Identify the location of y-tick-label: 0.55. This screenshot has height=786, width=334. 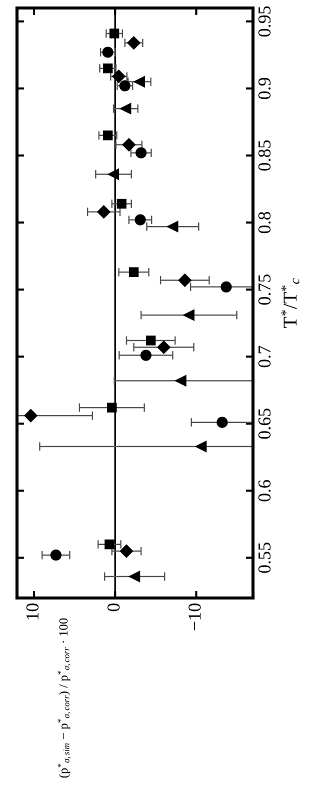
(264, 557).